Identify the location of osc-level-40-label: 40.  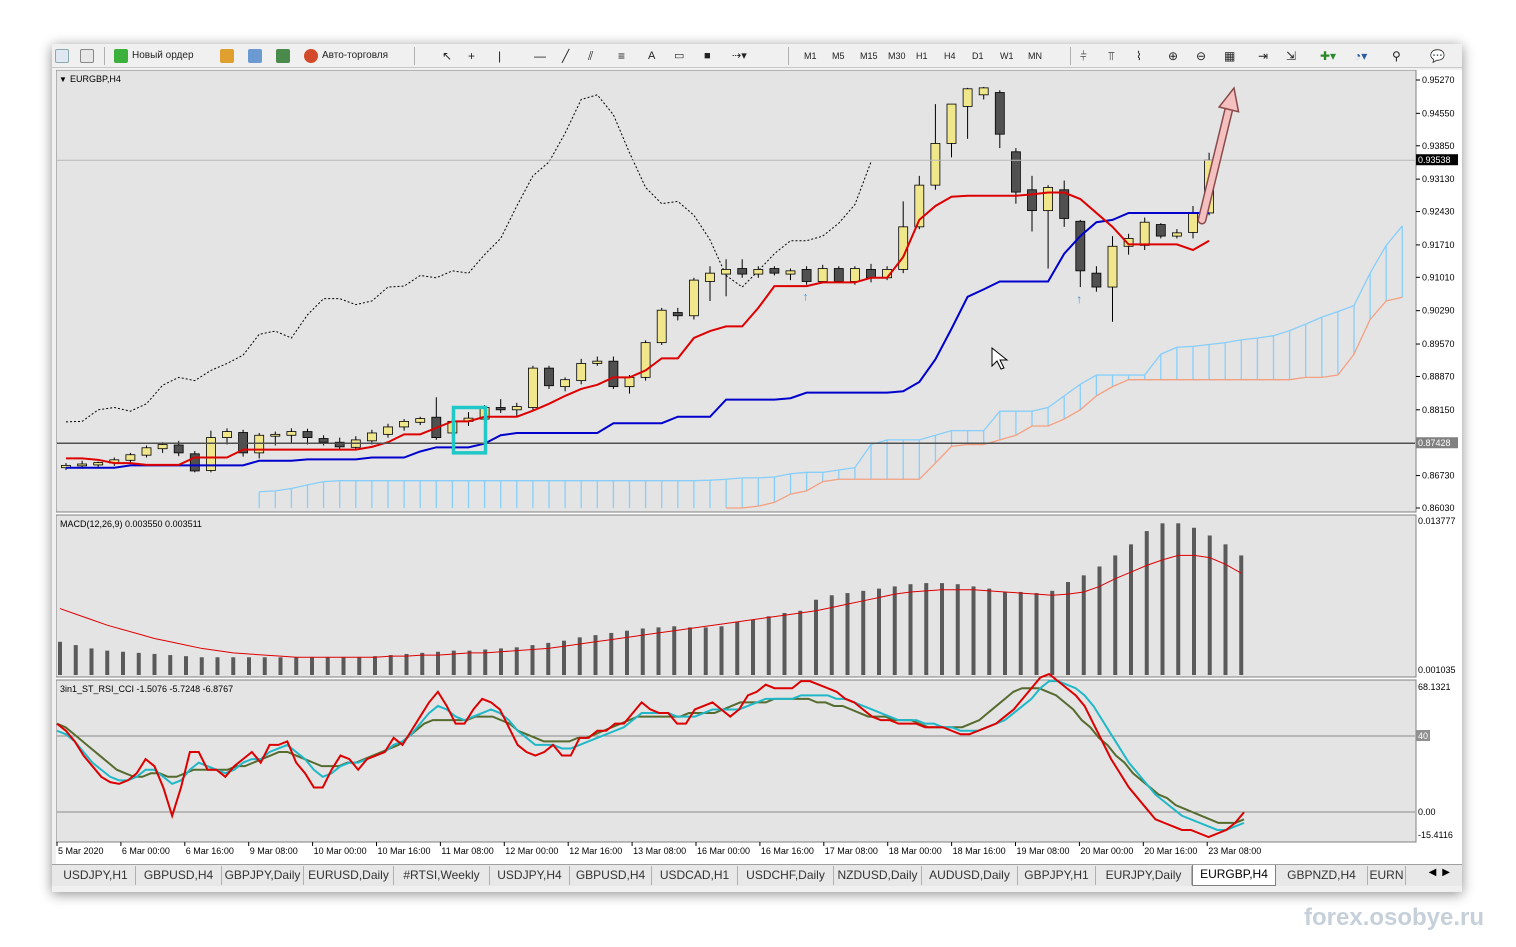
(1423, 736).